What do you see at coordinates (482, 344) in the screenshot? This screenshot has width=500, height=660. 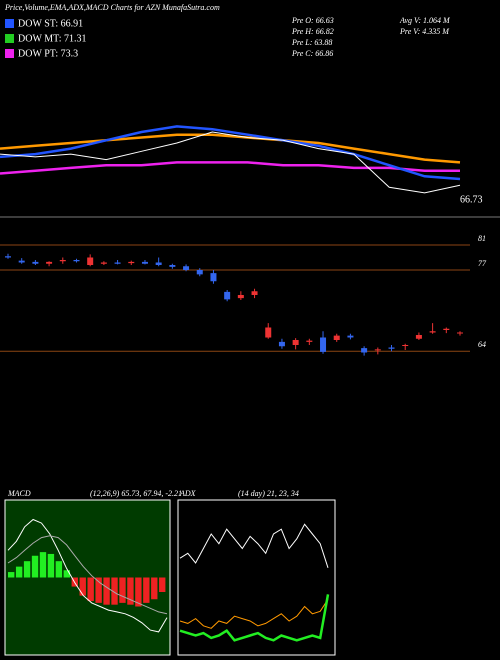 I see `y-tick-label: 64` at bounding box center [482, 344].